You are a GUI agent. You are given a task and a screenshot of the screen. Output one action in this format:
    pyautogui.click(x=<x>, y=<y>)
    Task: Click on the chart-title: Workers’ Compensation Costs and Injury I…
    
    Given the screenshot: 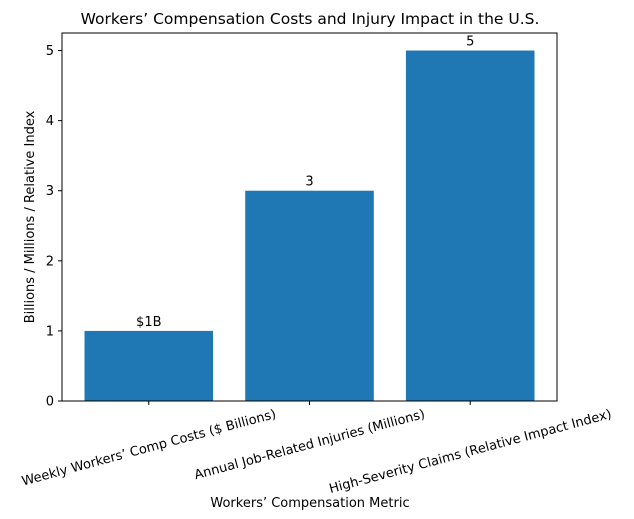 What is the action you would take?
    pyautogui.click(x=310, y=19)
    